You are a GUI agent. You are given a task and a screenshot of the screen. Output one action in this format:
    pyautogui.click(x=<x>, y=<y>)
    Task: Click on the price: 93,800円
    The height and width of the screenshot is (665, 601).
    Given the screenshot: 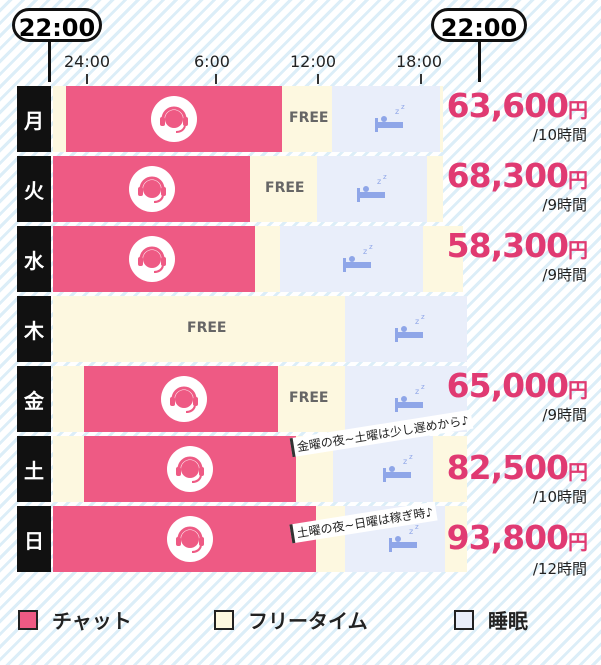 What is the action you would take?
    pyautogui.click(x=517, y=537)
    